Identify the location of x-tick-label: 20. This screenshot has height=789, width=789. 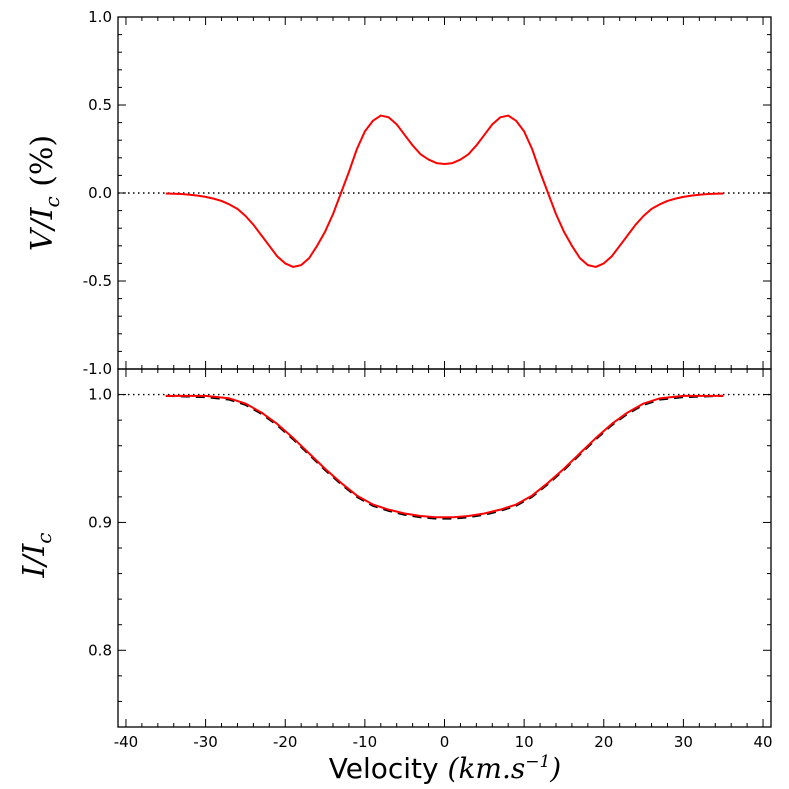
(603, 742).